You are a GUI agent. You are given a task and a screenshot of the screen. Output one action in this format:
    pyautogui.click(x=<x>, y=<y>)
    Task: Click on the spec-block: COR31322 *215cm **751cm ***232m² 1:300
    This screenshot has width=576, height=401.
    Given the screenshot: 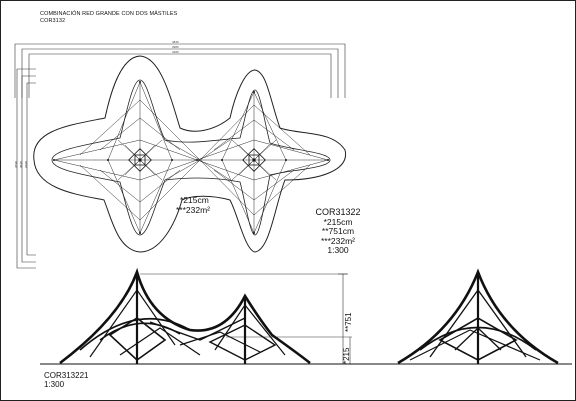 What is the action you would take?
    pyautogui.click(x=338, y=231)
    